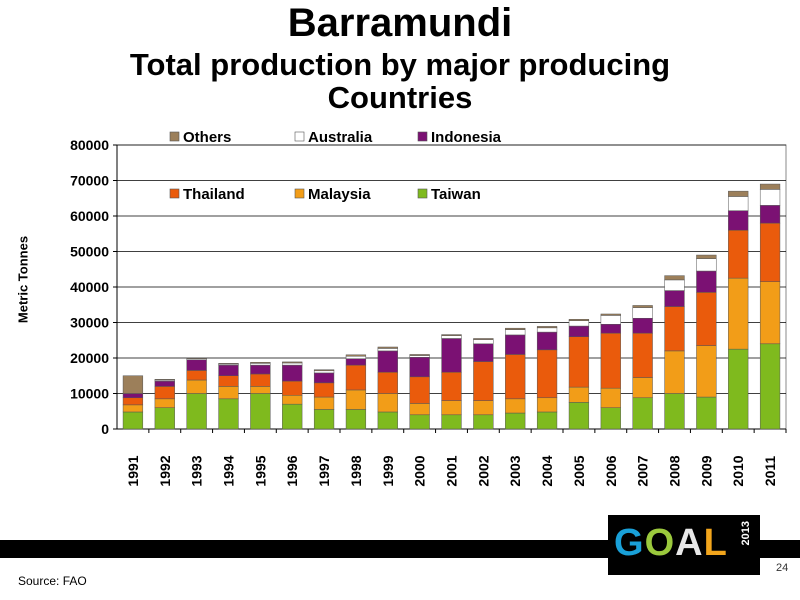 The image size is (800, 600). I want to click on bar-segment-australia-1999, so click(387, 350).